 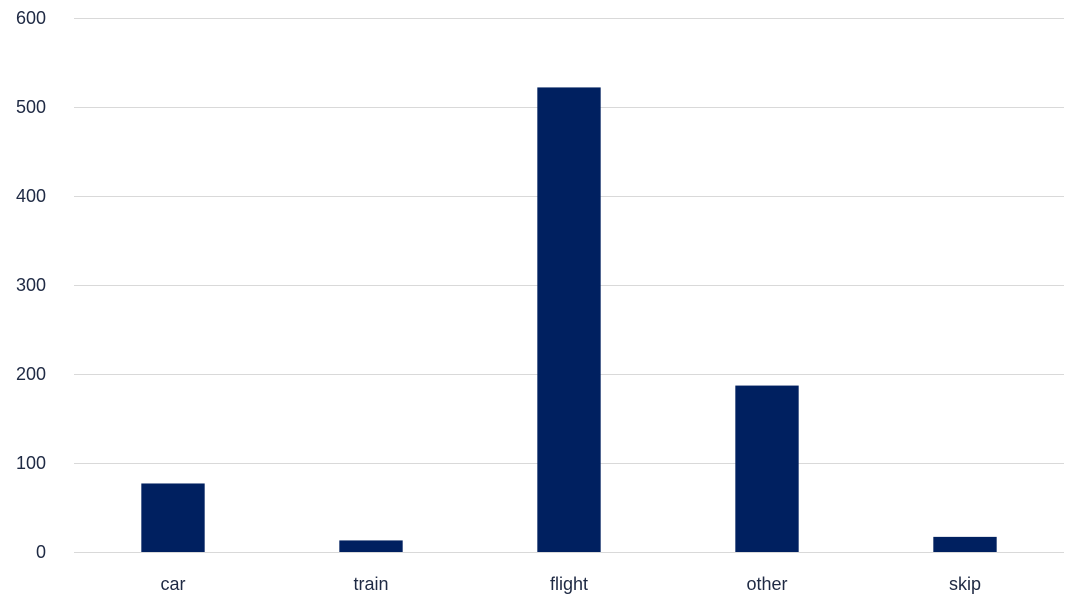 I want to click on y-tick-label: 0, so click(x=41, y=552).